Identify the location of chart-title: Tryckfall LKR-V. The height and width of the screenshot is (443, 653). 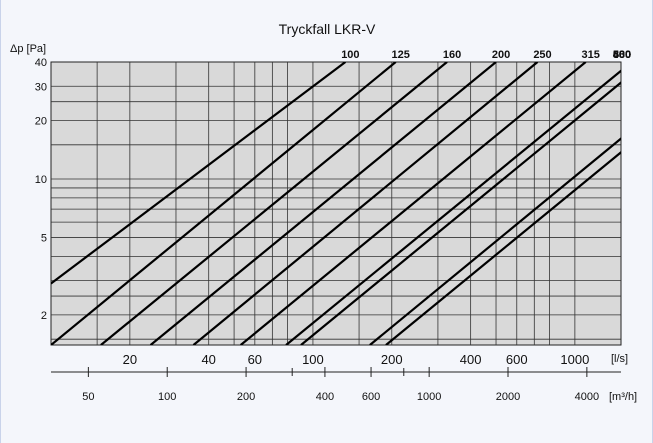
(327, 29).